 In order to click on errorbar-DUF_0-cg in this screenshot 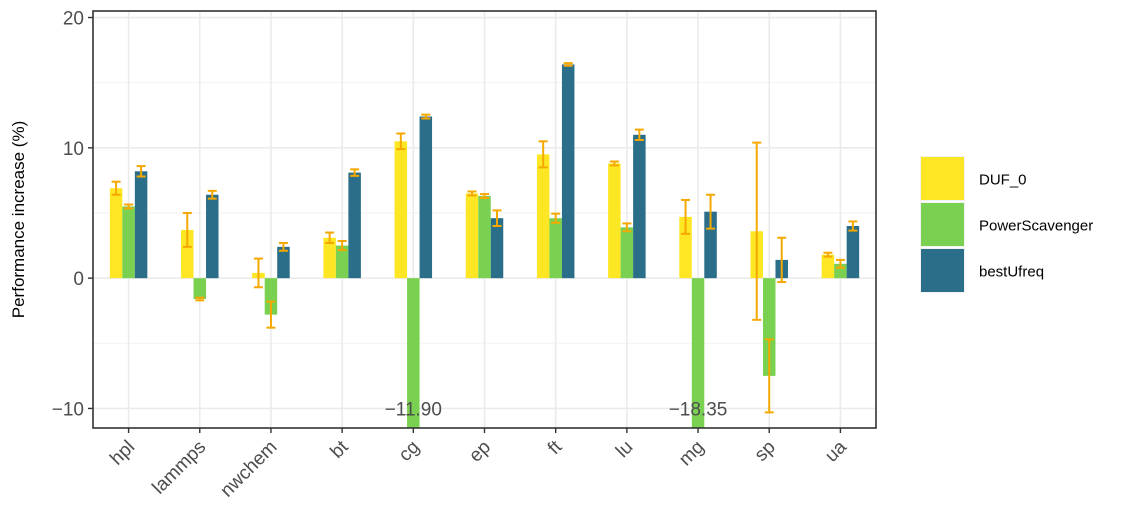, I will do `click(401, 141)`.